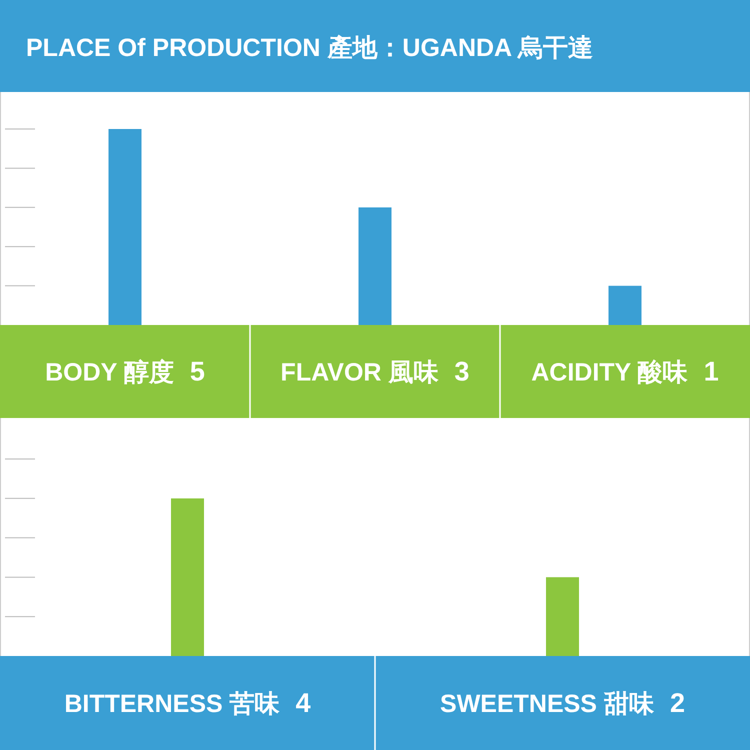 This screenshot has width=750, height=750. I want to click on x-tick-label: BODY 醇度, so click(109, 372).